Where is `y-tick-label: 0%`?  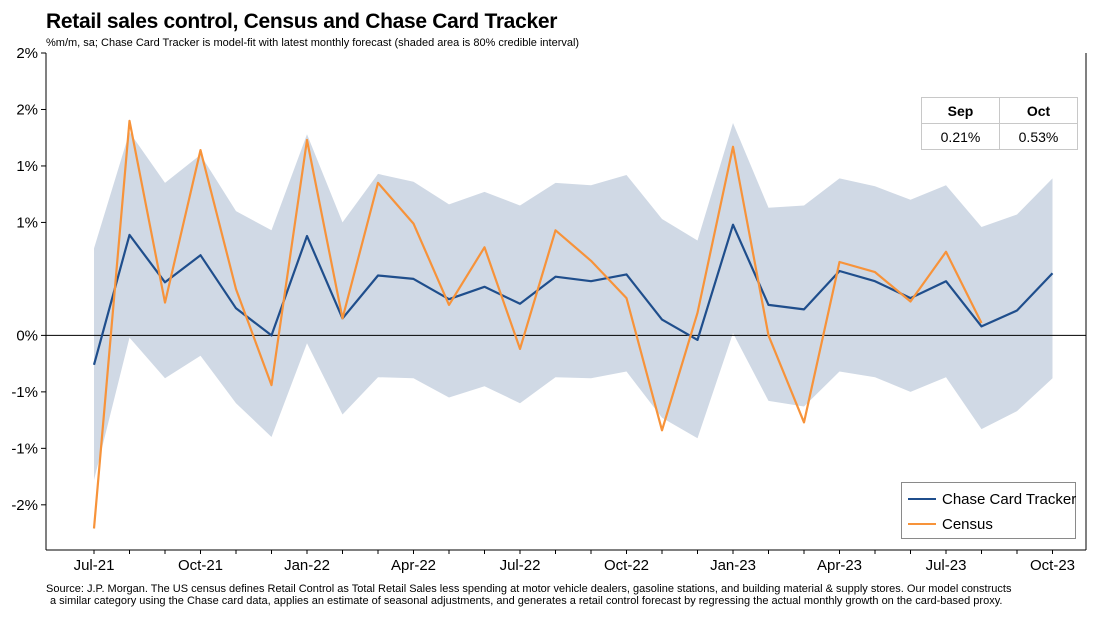
y-tick-label: 0% is located at coordinates (27, 335).